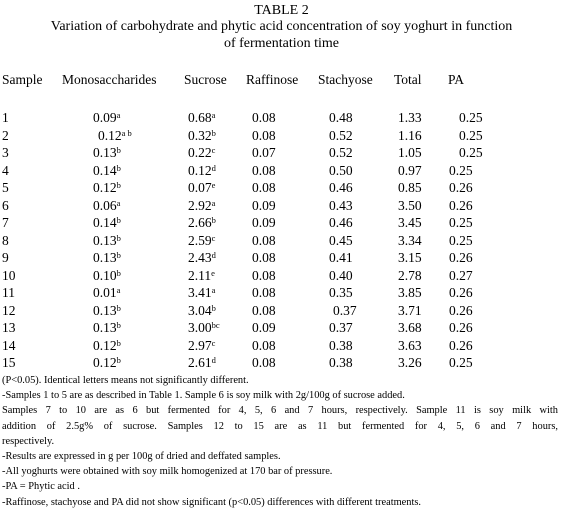 Image resolution: width=563 pixels, height=530 pixels. What do you see at coordinates (107, 223) in the screenshot?
I see `cell-monosaccharides: 0.14b` at bounding box center [107, 223].